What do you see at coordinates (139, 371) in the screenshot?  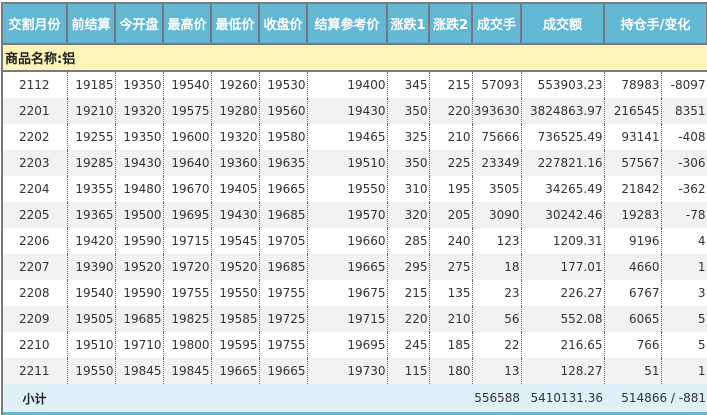 I see `table-cell: 19845` at bounding box center [139, 371].